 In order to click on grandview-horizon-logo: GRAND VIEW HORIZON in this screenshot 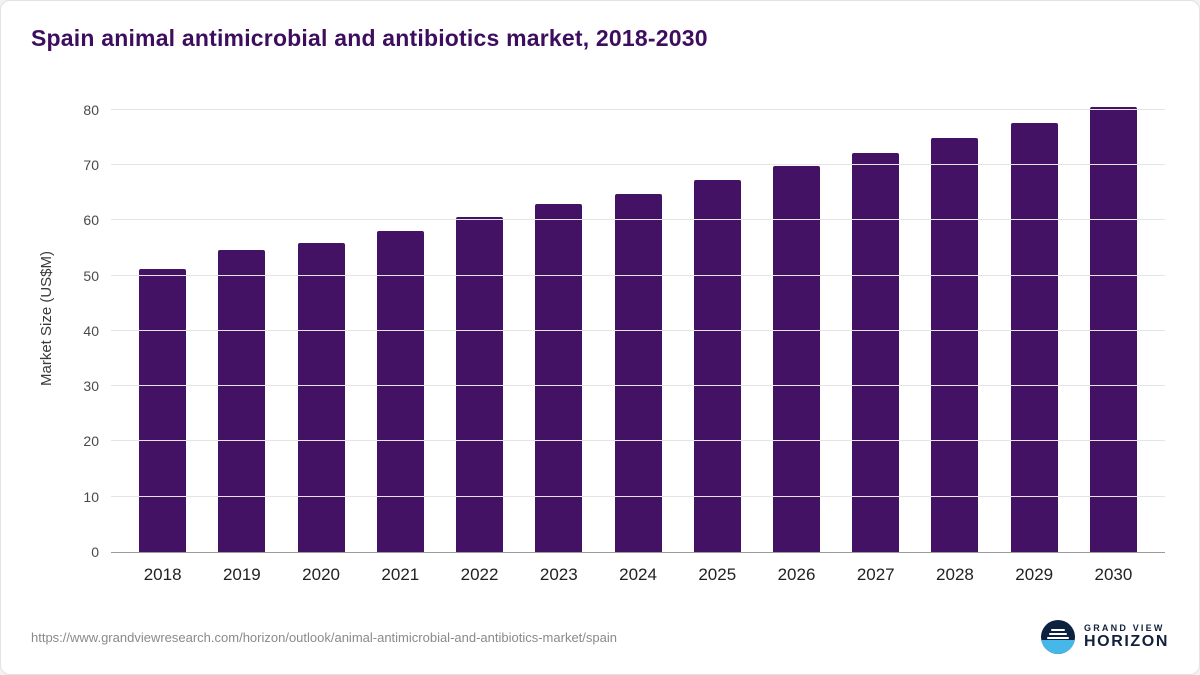, I will do `click(1105, 637)`.